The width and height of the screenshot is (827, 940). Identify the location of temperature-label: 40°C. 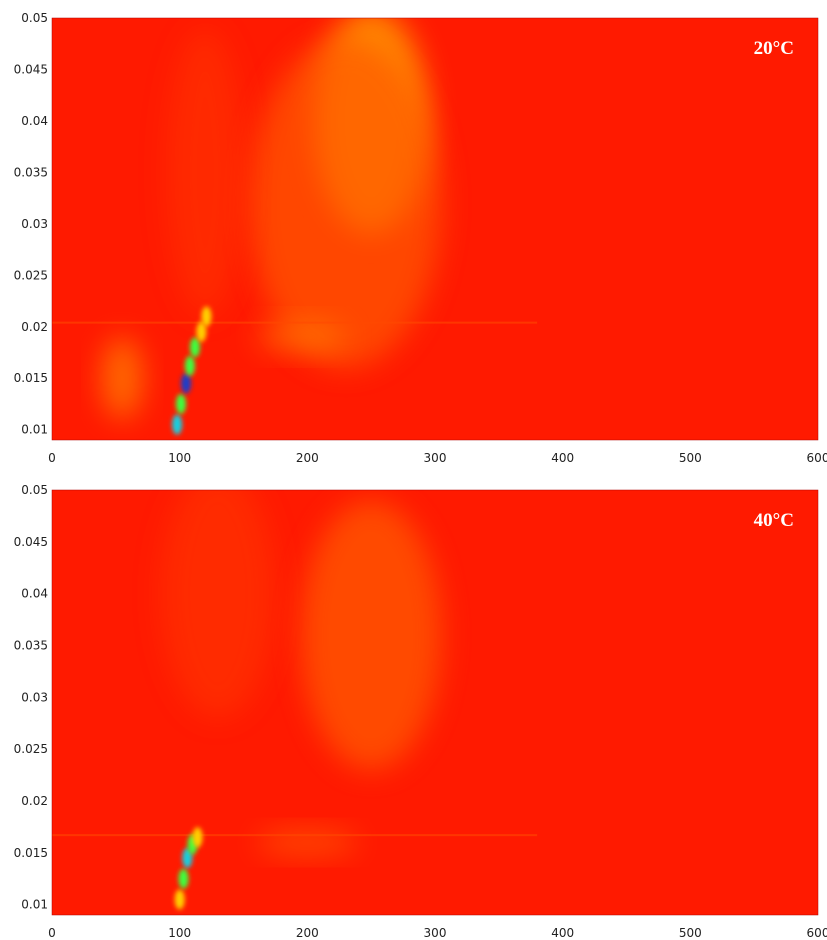
(774, 520).